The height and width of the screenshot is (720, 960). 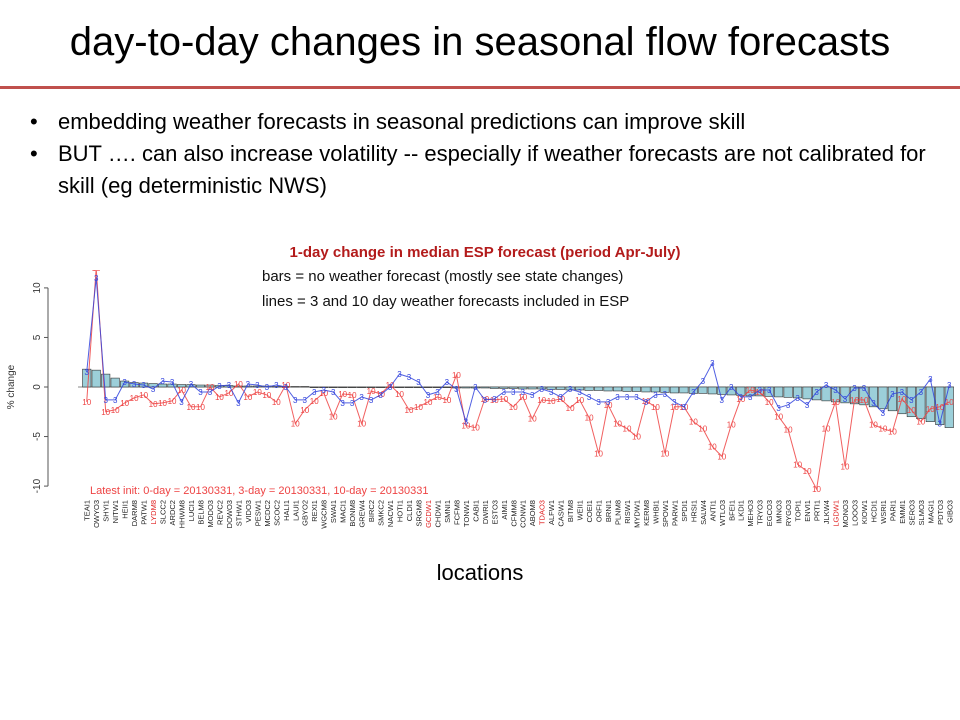 What do you see at coordinates (172, 512) in the screenshot?
I see `x-tick-label: ARDC2` at bounding box center [172, 512].